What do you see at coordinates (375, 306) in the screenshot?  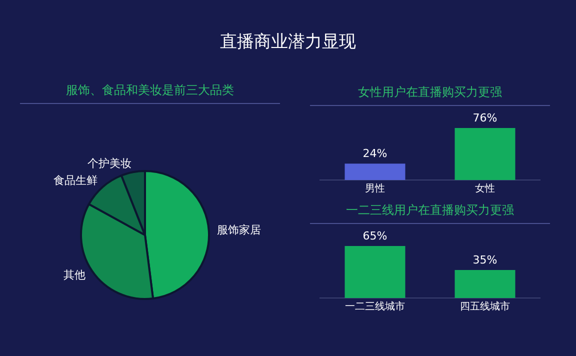 I see `x-tick-label: 一二三线城市` at bounding box center [375, 306].